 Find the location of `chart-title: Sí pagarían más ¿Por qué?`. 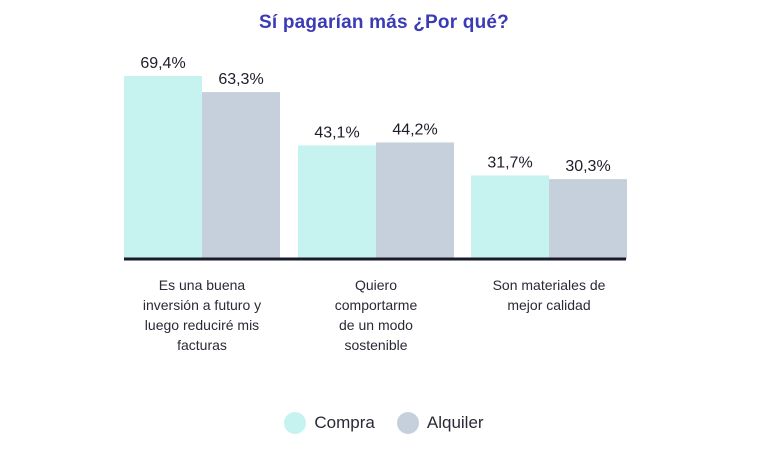

chart-title: Sí pagarían más ¿Por qué? is located at coordinates (384, 22).